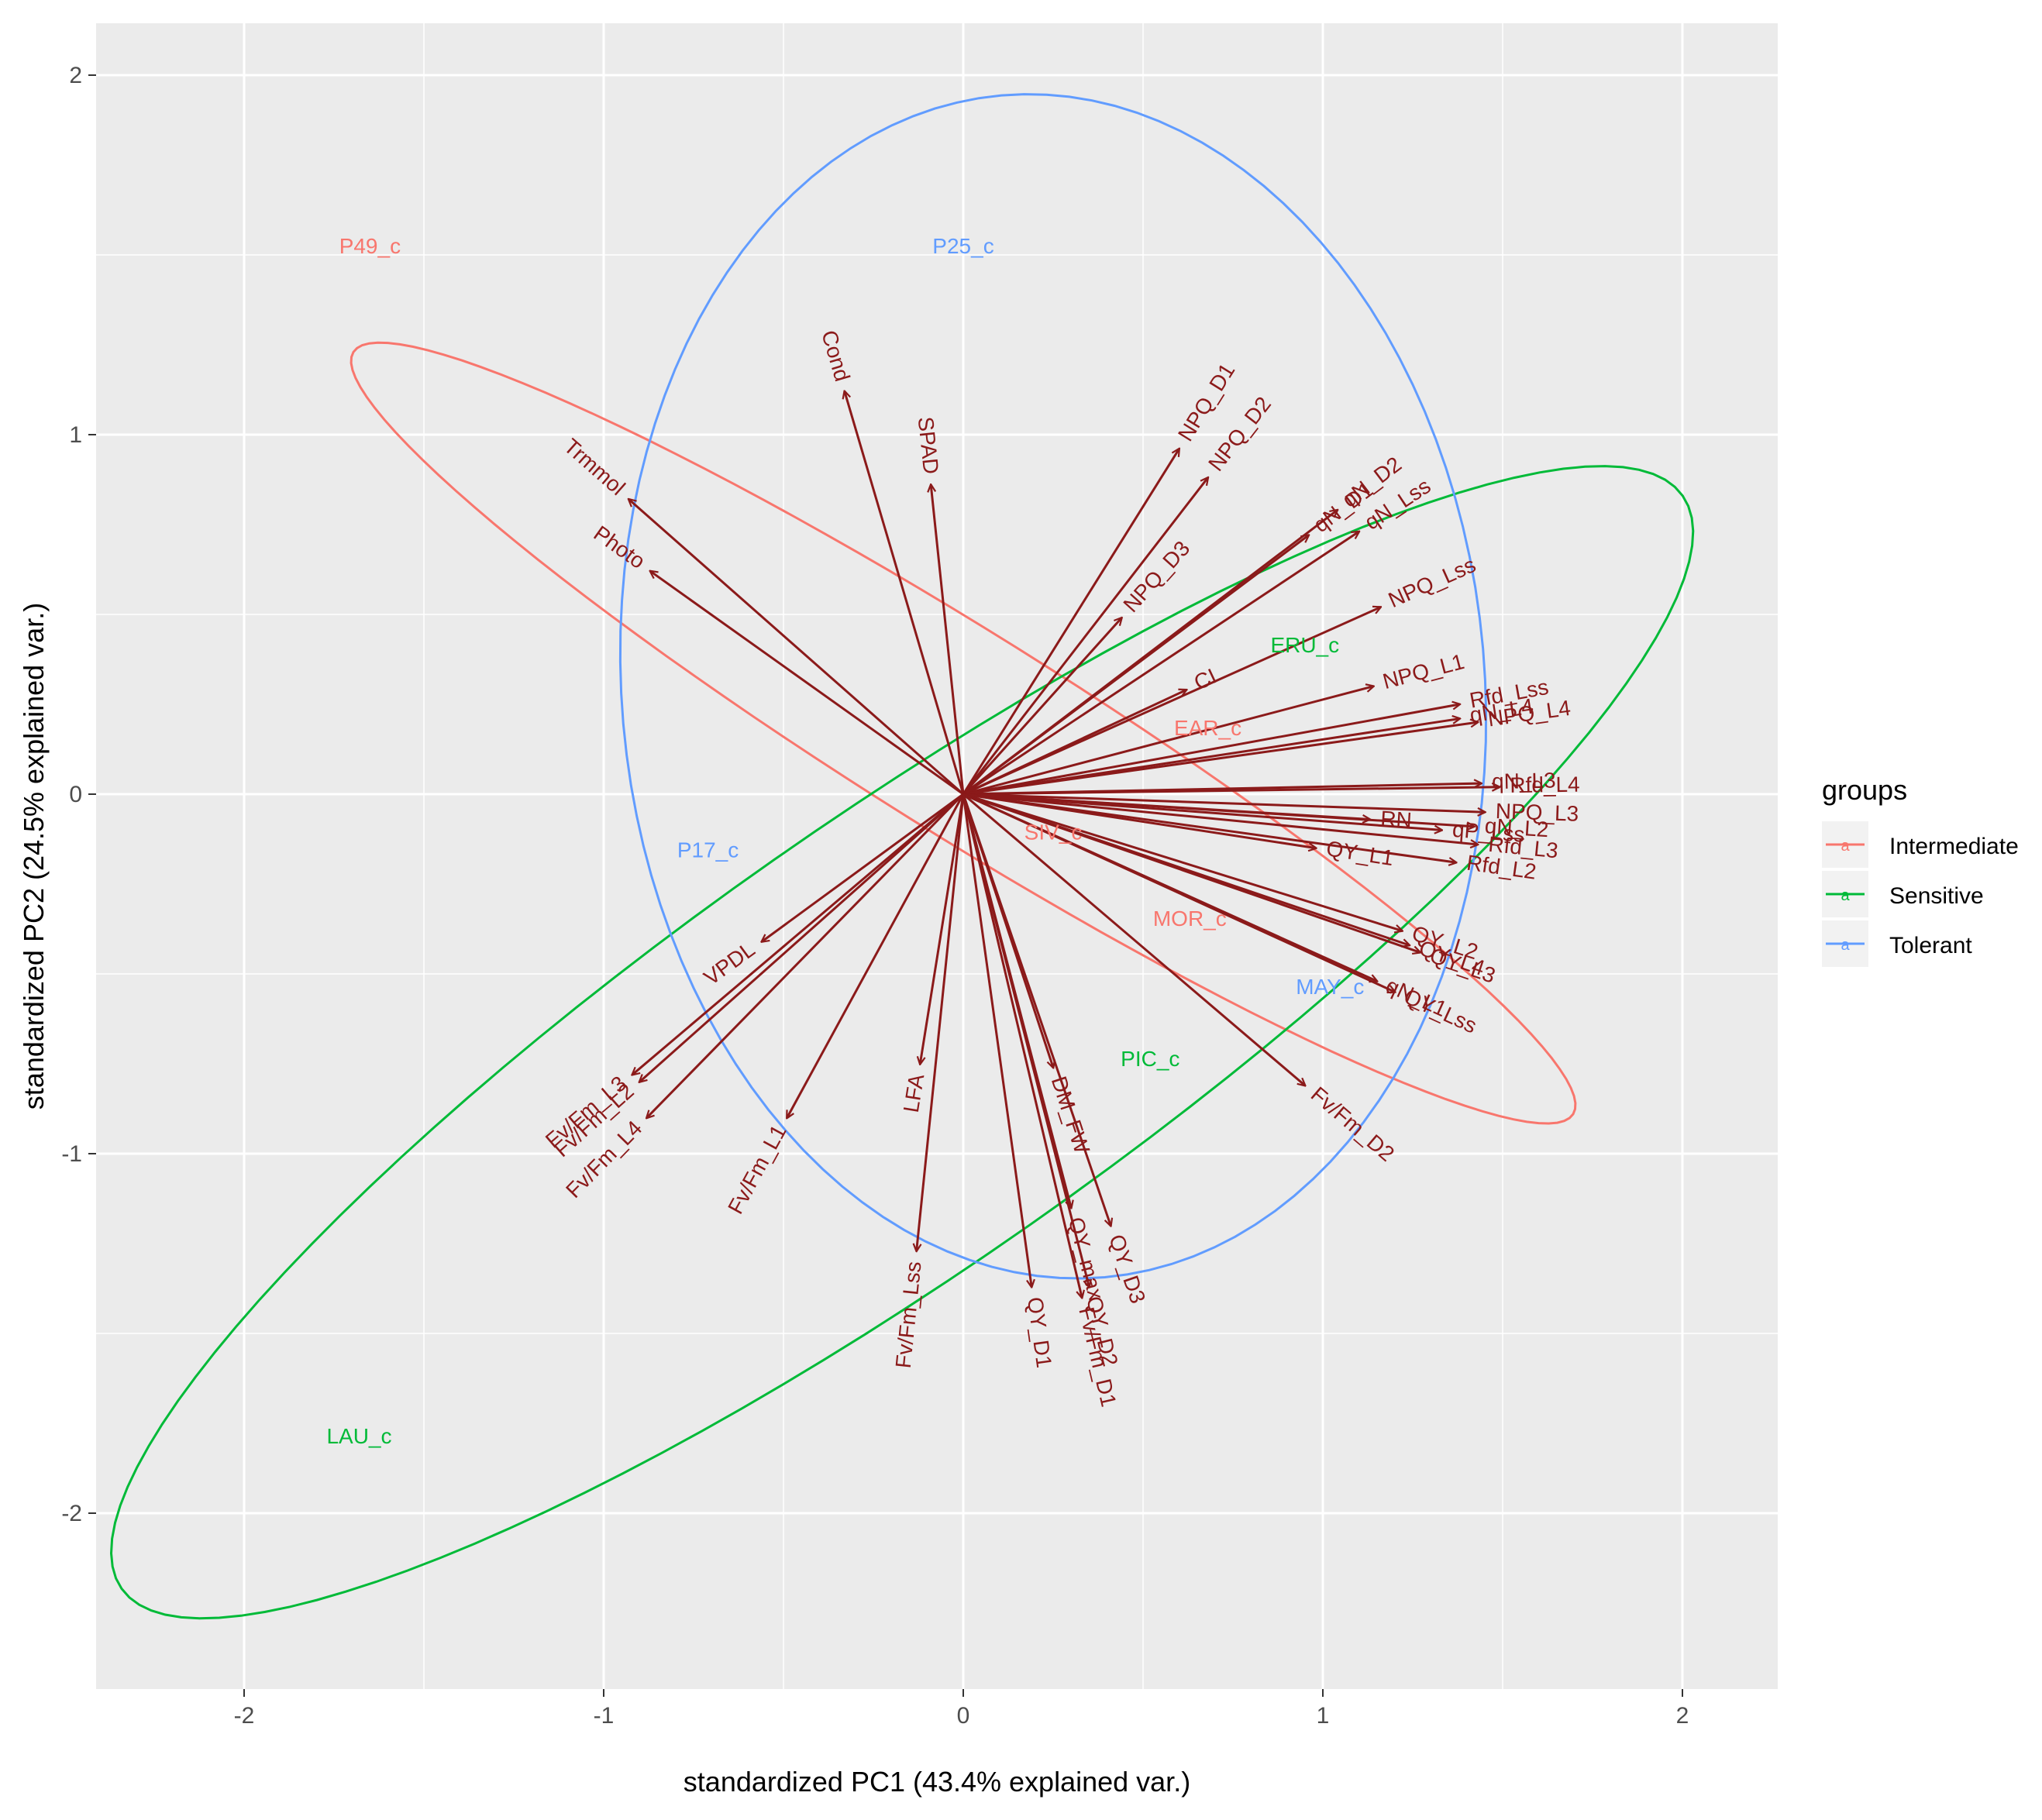  I want to click on loading-arrow-qn-lss, so click(1160, 664).